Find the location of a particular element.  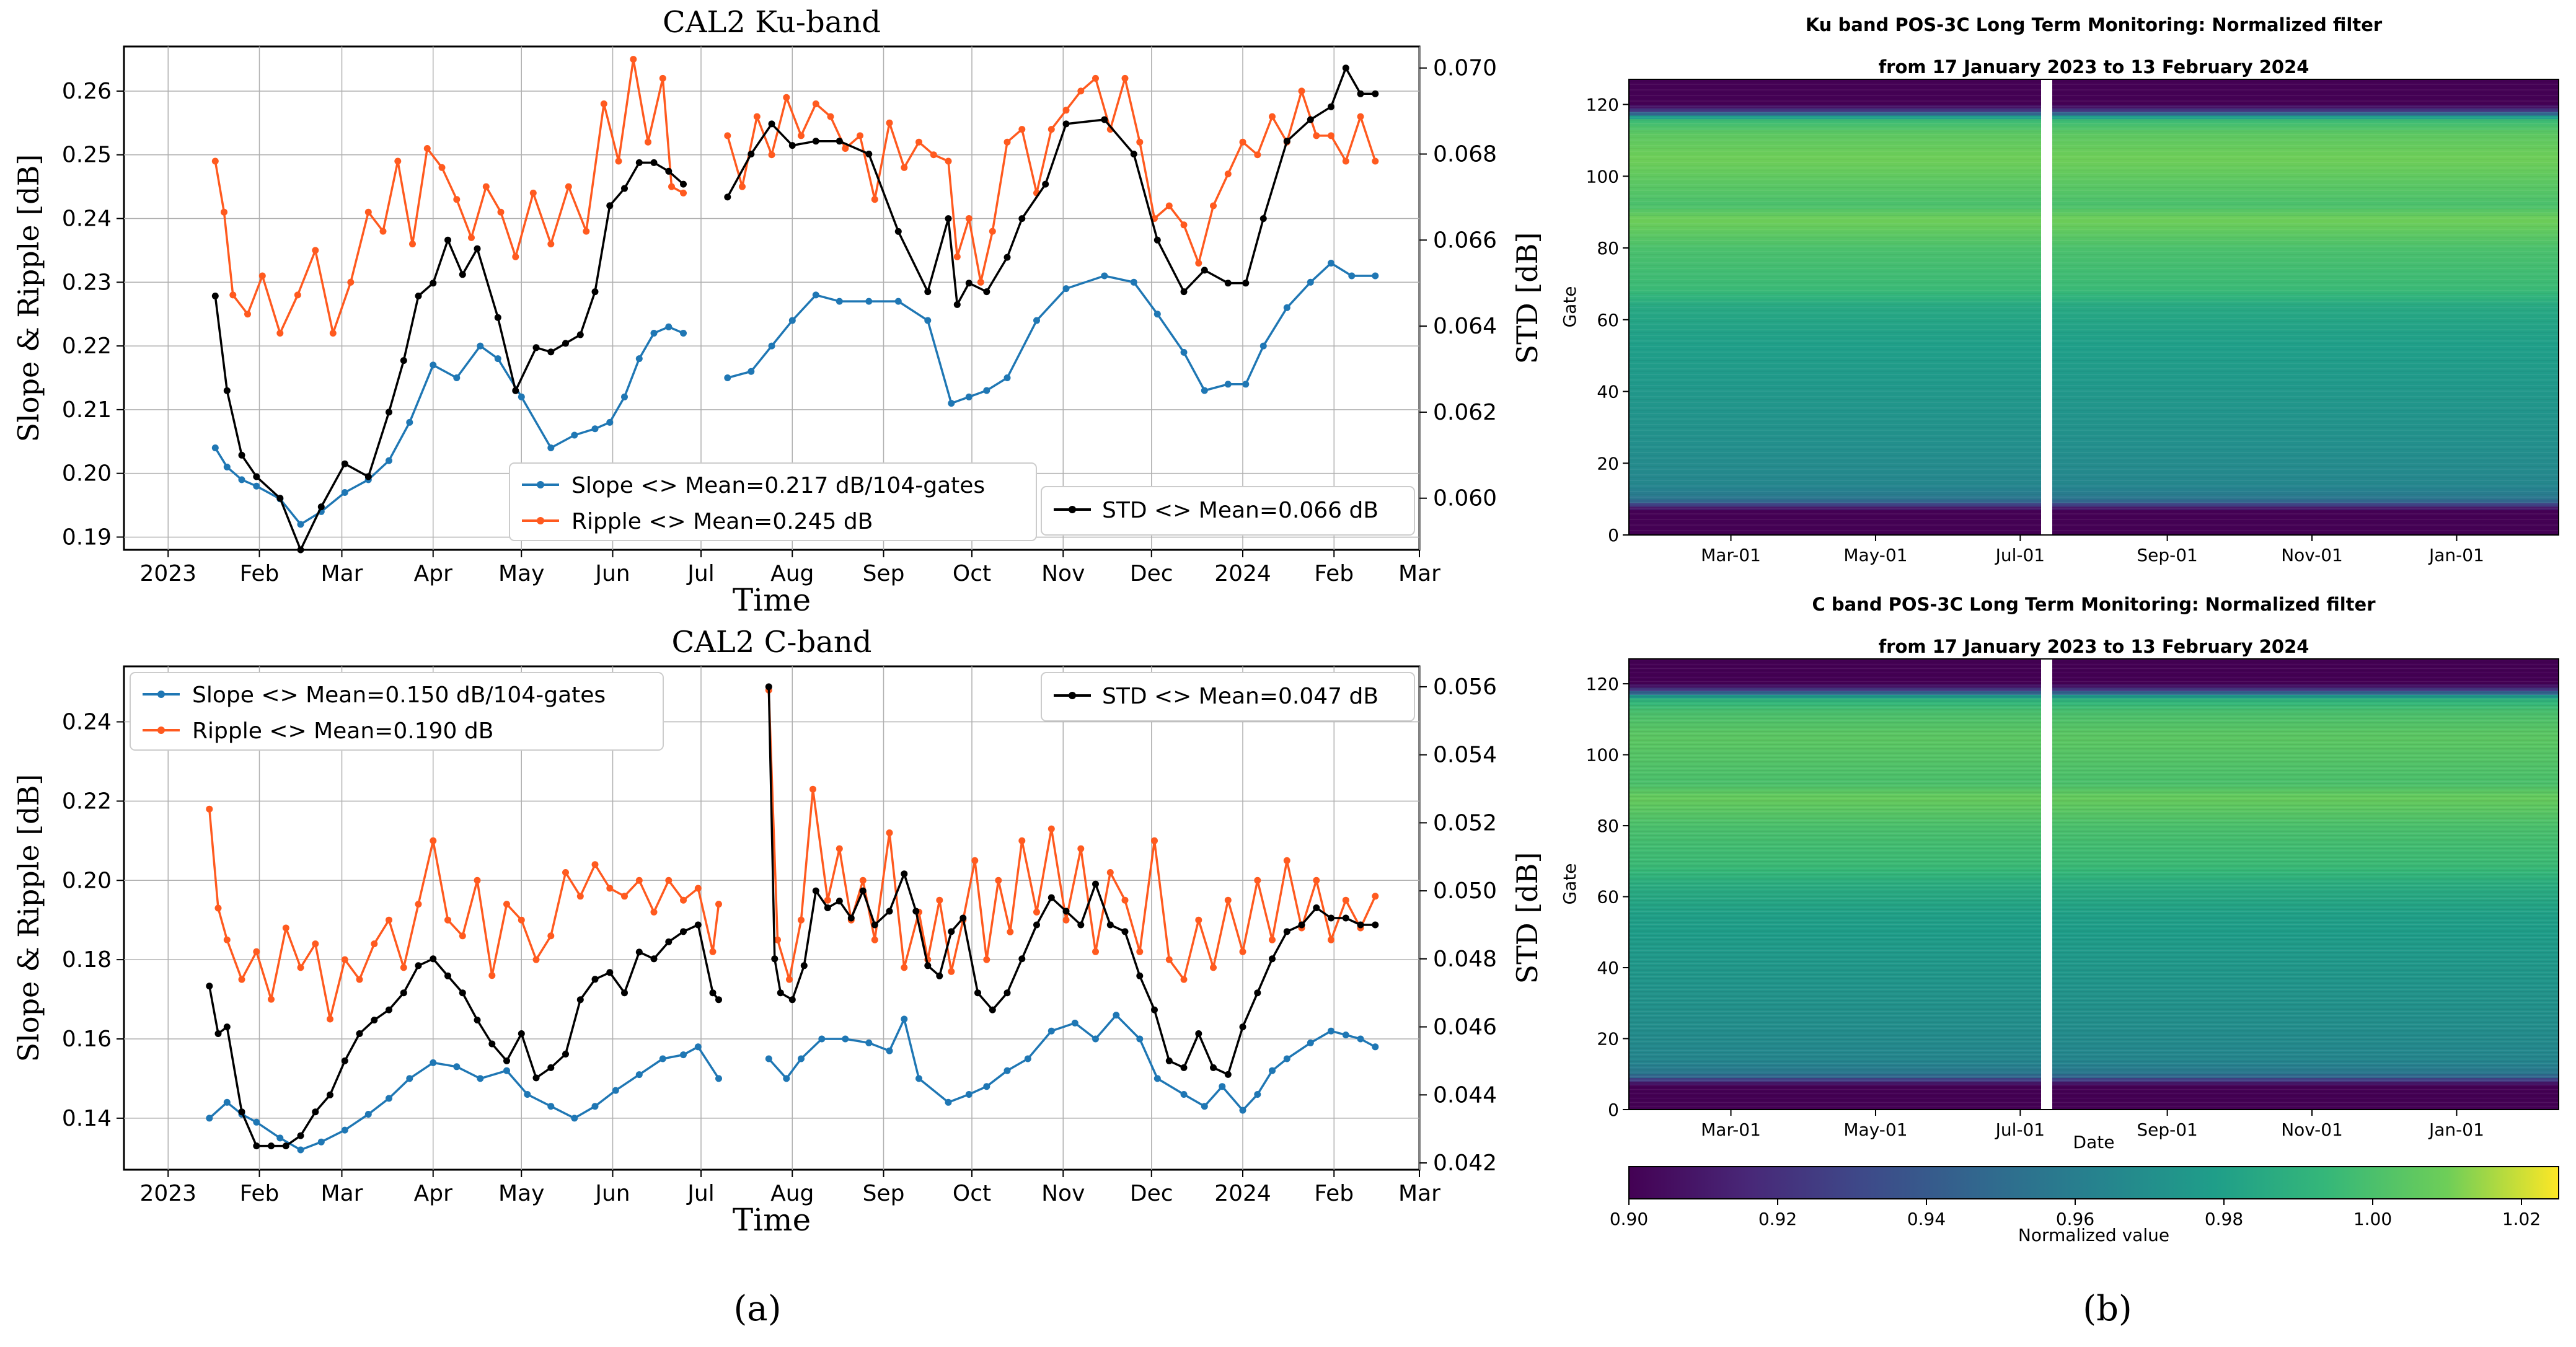

c-heatmap-y-tick-label: 20 is located at coordinates (1608, 1039).